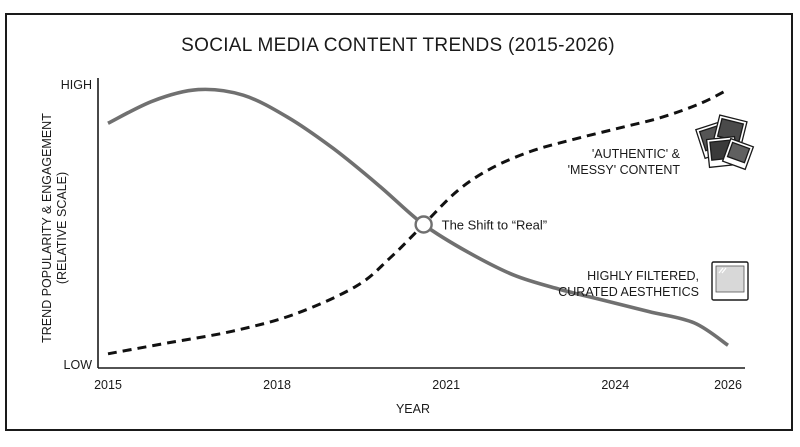 This screenshot has width=800, height=447. What do you see at coordinates (624, 170) in the screenshot?
I see `legend-authentic-line2: 'MESSY' CONTENT` at bounding box center [624, 170].